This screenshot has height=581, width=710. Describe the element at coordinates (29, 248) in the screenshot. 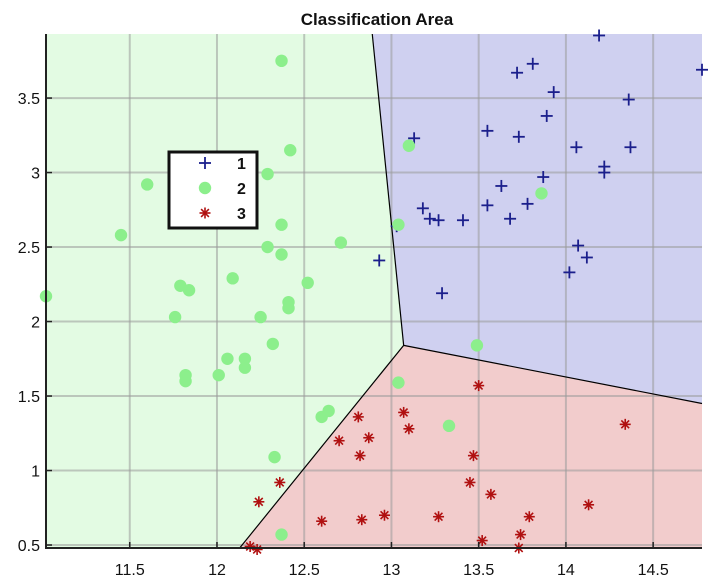

I see `y-tick-label: 2.5` at that location.